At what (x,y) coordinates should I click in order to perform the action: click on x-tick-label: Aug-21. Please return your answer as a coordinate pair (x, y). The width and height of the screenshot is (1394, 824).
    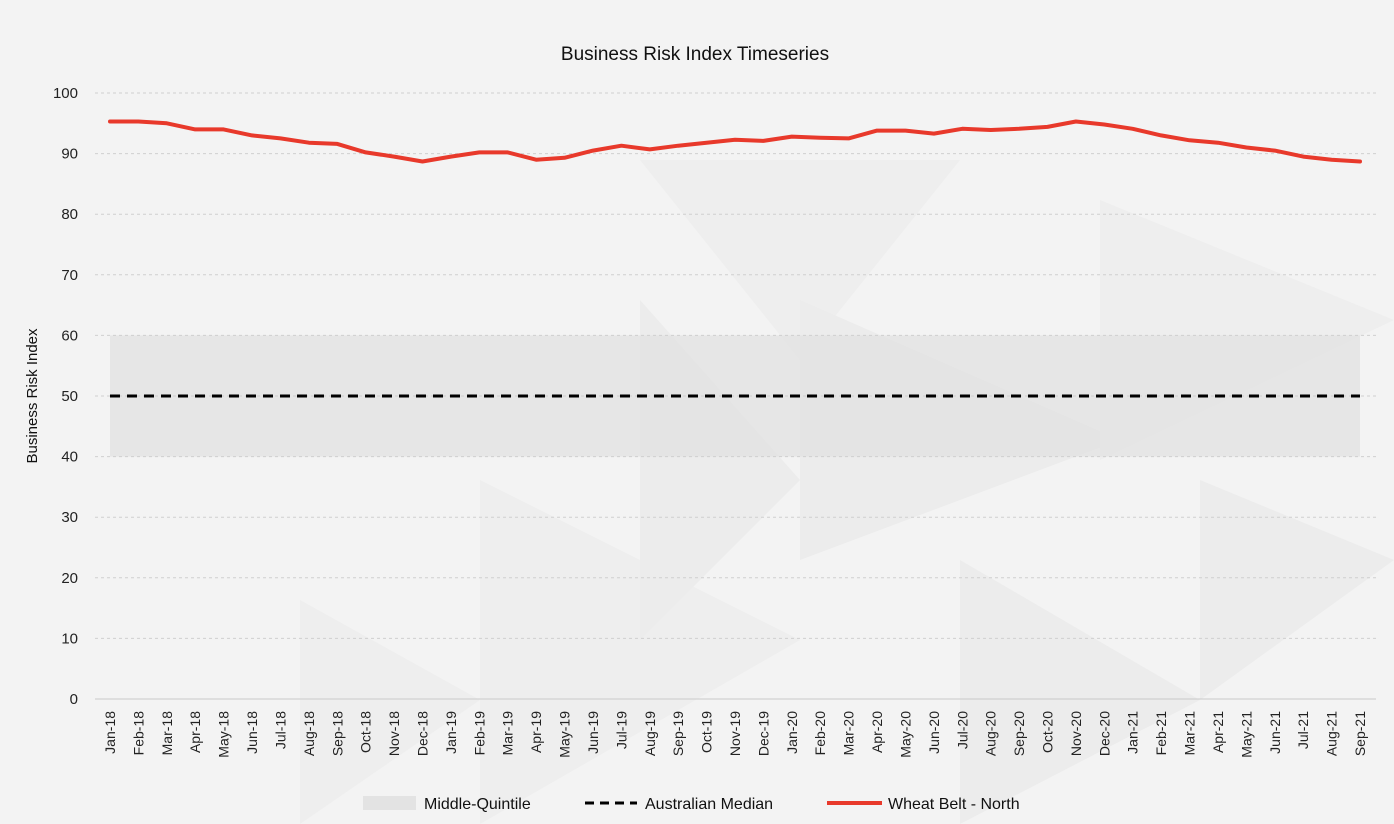
    Looking at the image, I should click on (1332, 733).